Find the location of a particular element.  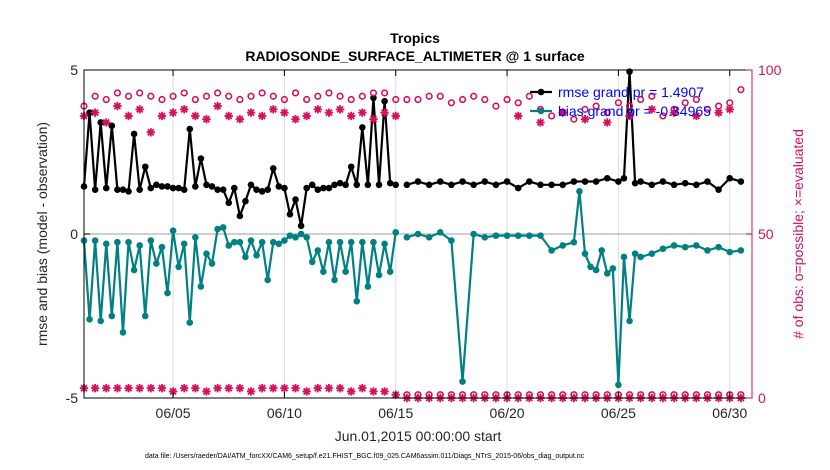

y-tick-label-1: 0 is located at coordinates (74, 234).